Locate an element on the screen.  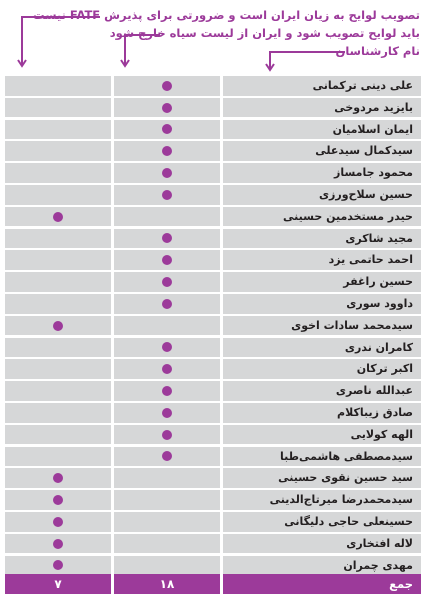
header-col-name: نام کارشناسان is located at coordinates (377, 51).